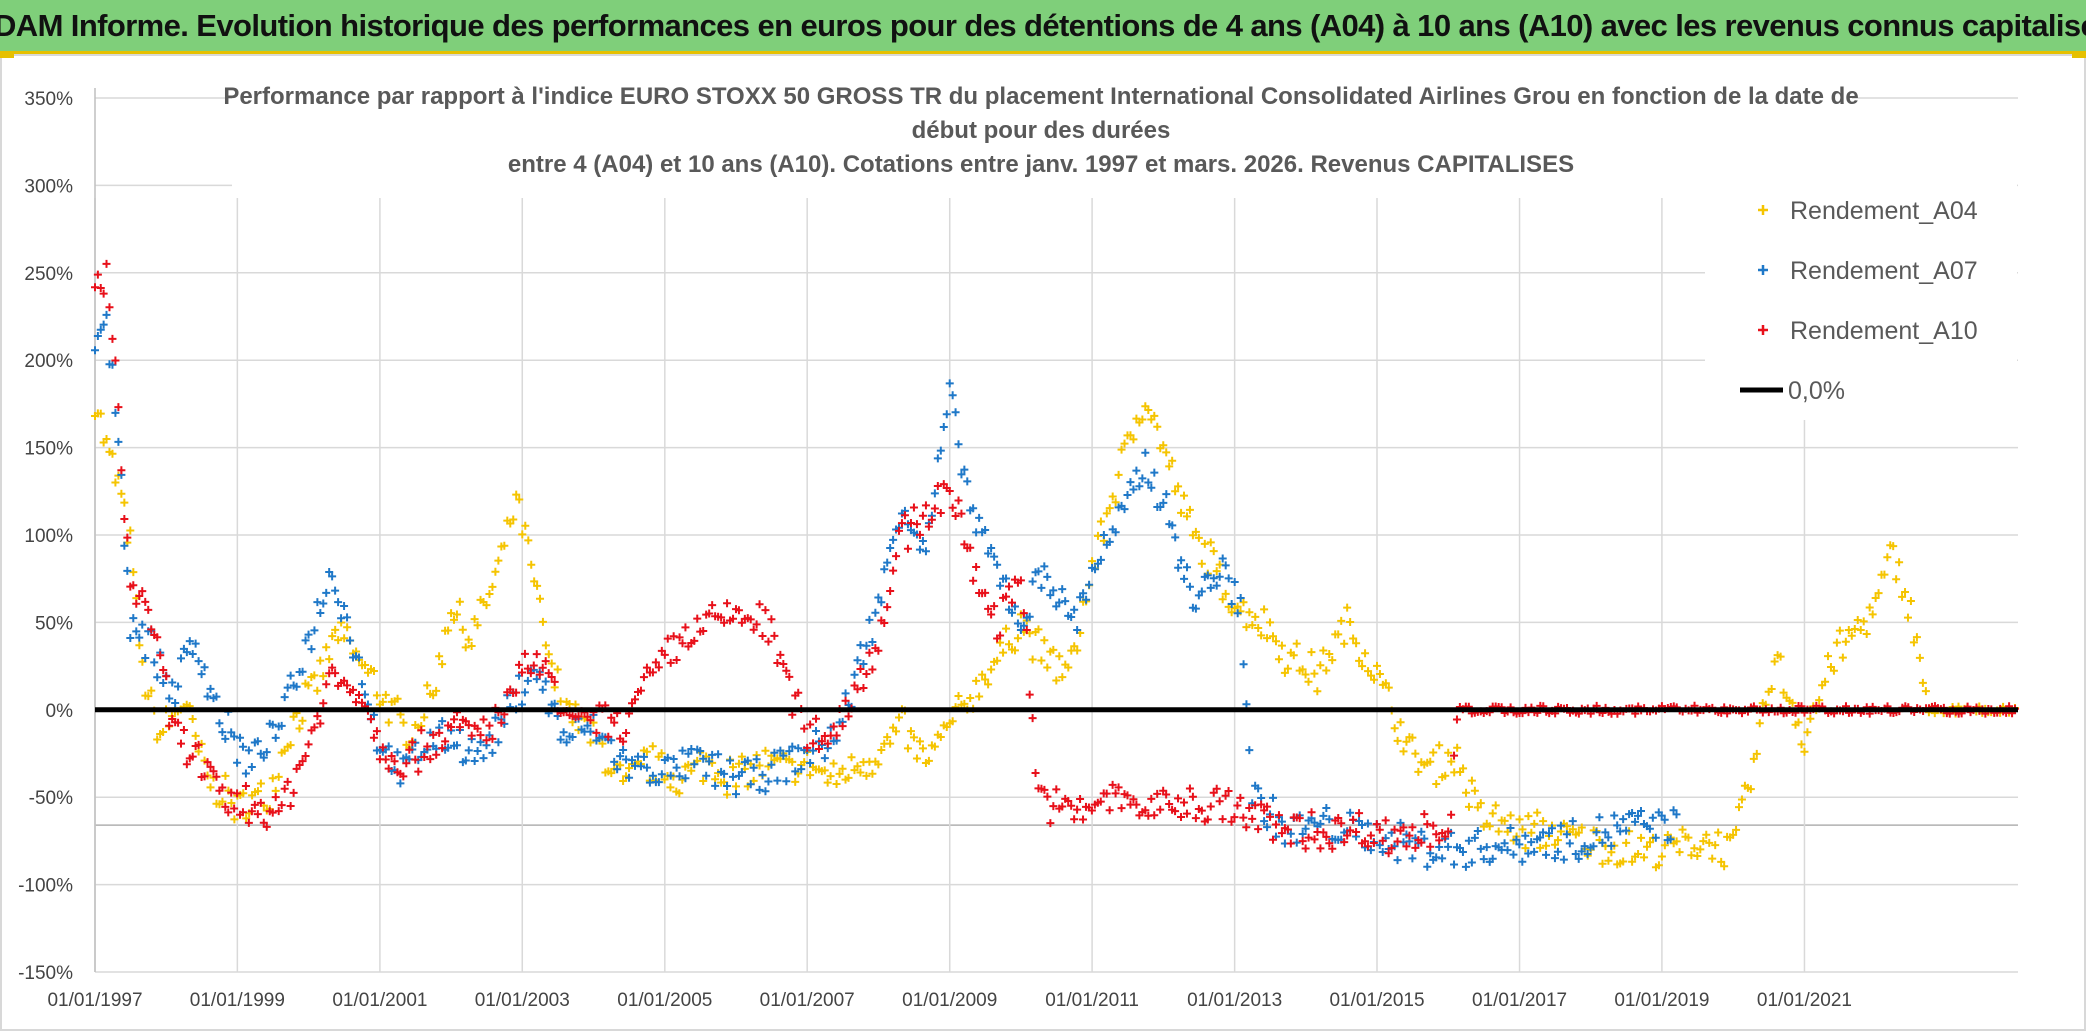 The height and width of the screenshot is (1031, 2086). I want to click on y-tick-label: -100%, so click(45, 886).